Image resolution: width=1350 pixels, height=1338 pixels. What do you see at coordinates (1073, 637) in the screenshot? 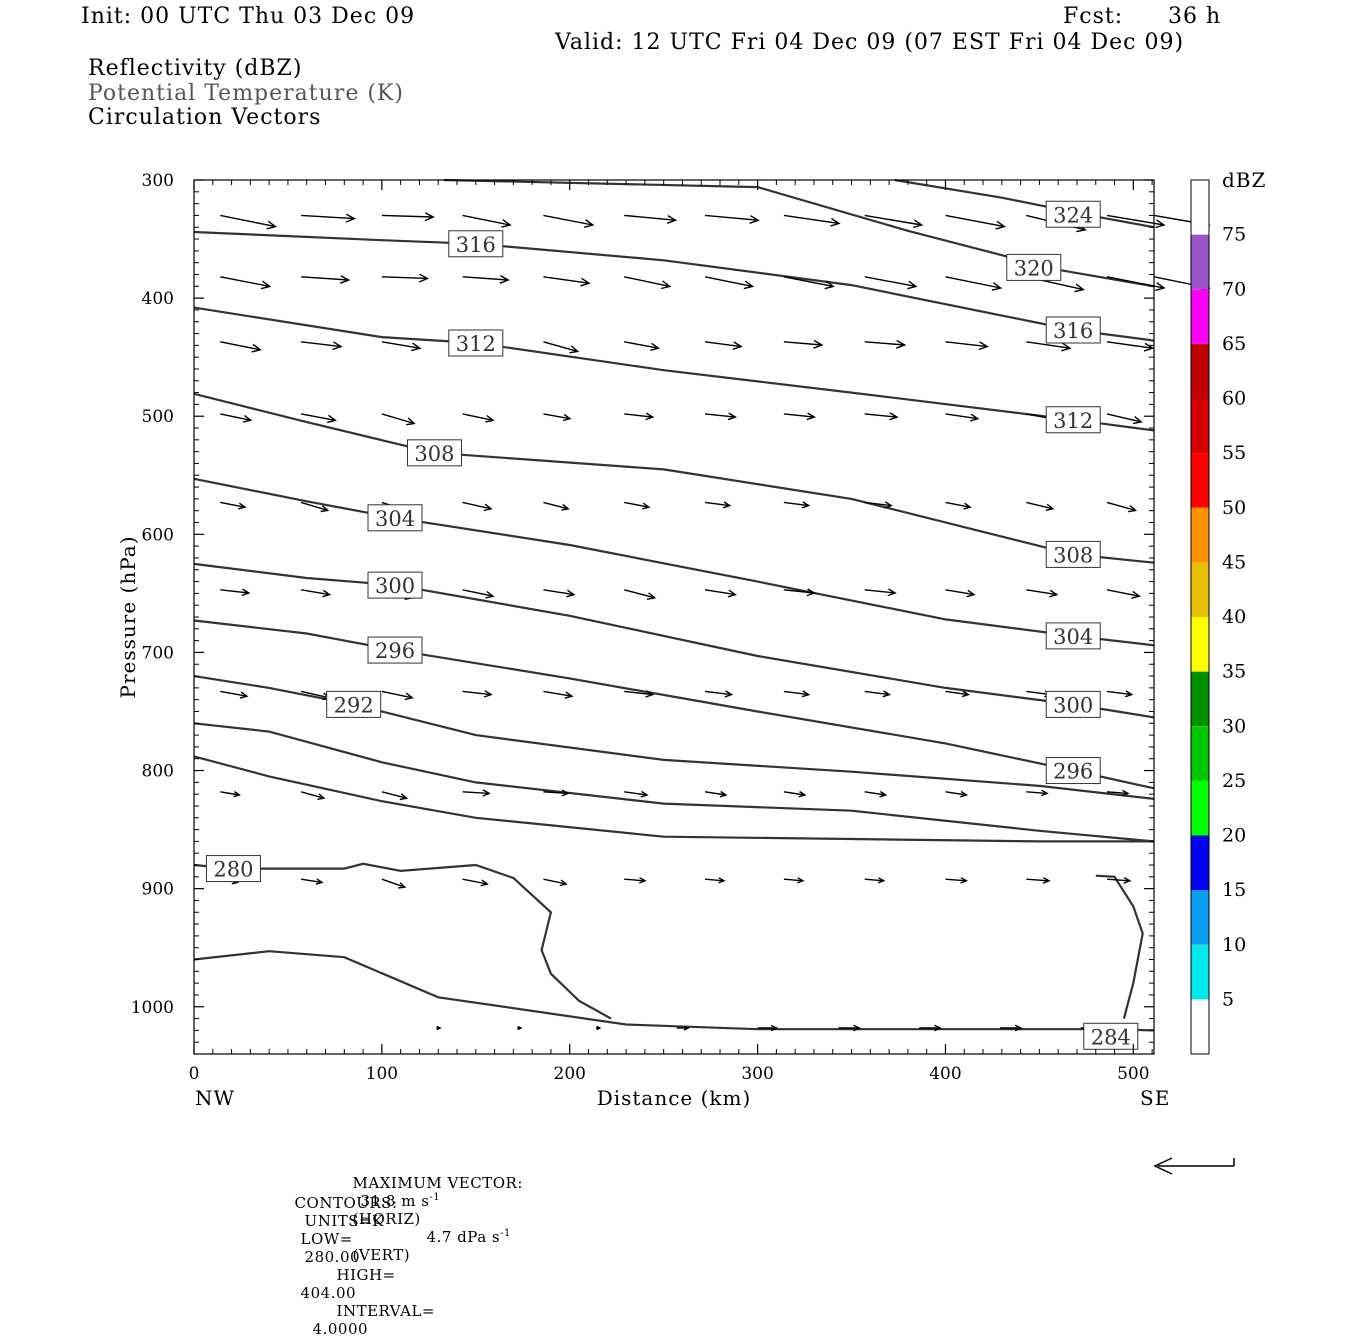
I see `contour-label-304: 304` at bounding box center [1073, 637].